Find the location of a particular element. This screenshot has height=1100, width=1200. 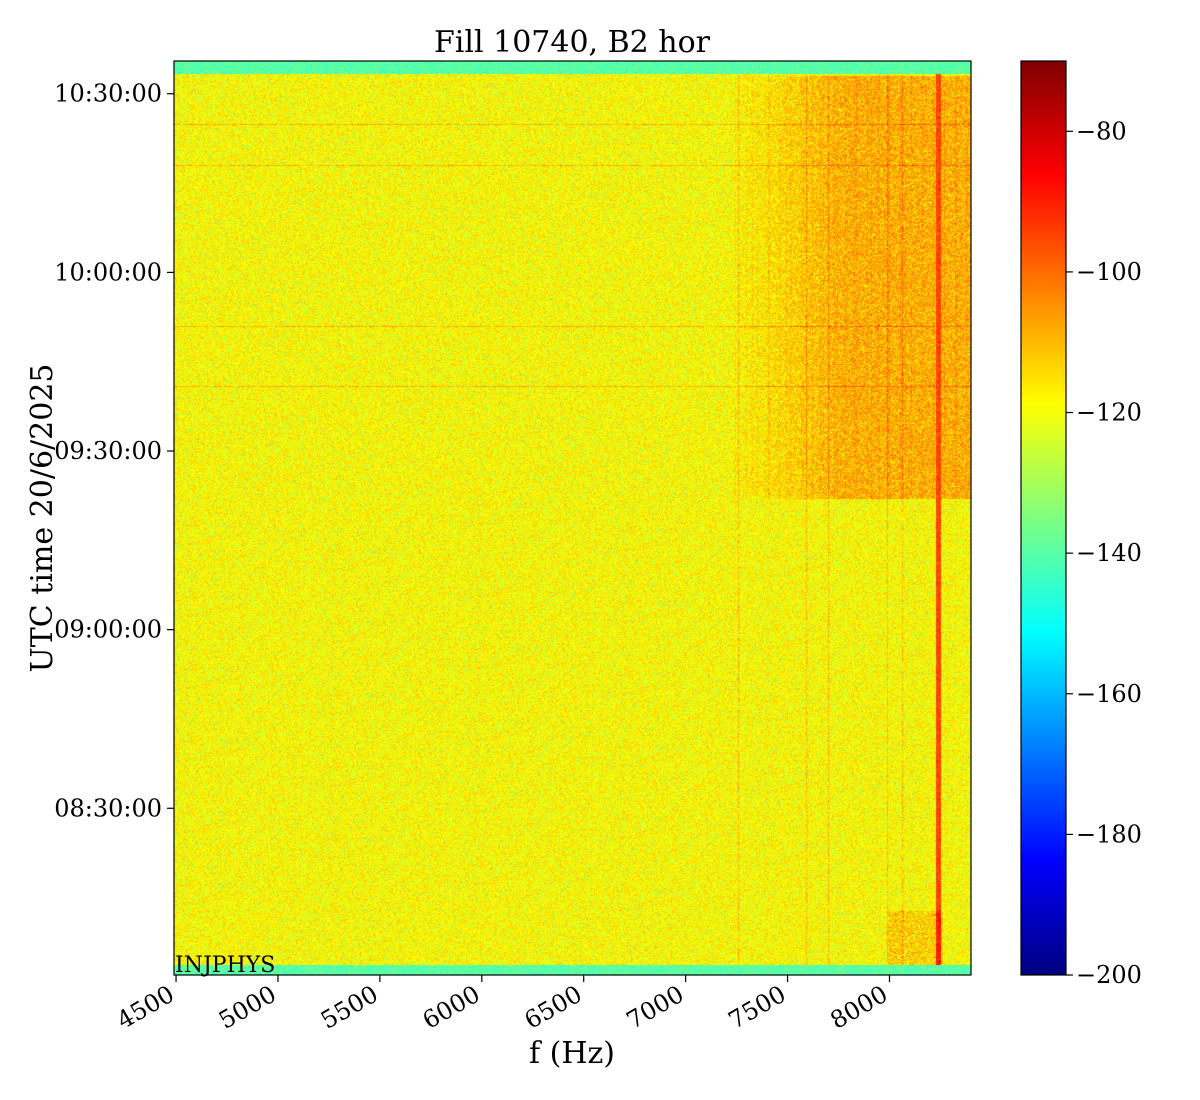

y-axis-label: UTC time 20/6/2025 is located at coordinates (42, 518).